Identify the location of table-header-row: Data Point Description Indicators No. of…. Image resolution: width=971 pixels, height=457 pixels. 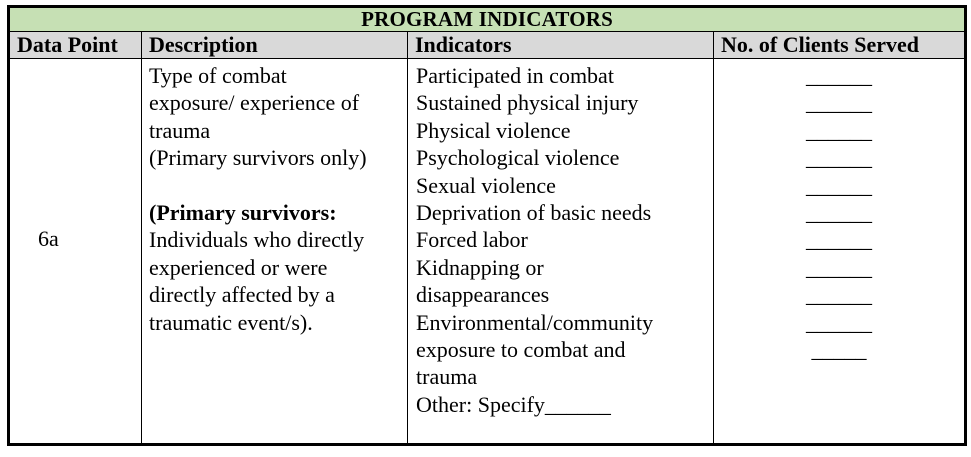
(487, 45).